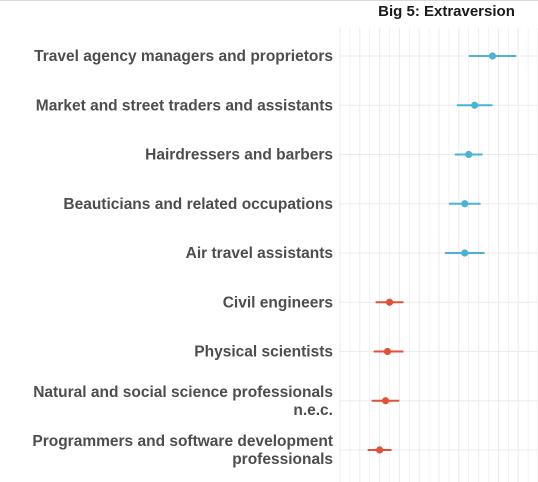 The width and height of the screenshot is (538, 482). What do you see at coordinates (269, 0) in the screenshot?
I see `top-border` at bounding box center [269, 0].